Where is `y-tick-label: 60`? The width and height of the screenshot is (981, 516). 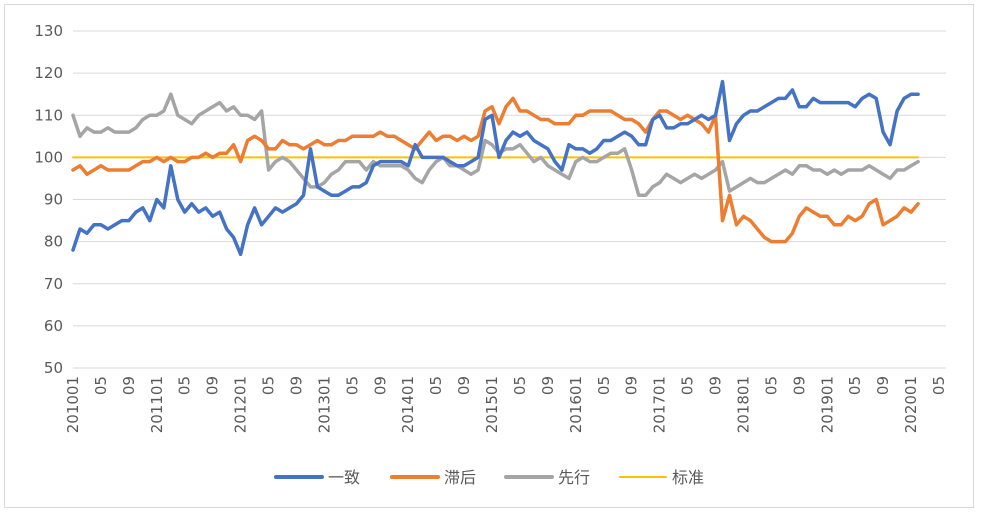
y-tick-label: 60 is located at coordinates (53, 326).